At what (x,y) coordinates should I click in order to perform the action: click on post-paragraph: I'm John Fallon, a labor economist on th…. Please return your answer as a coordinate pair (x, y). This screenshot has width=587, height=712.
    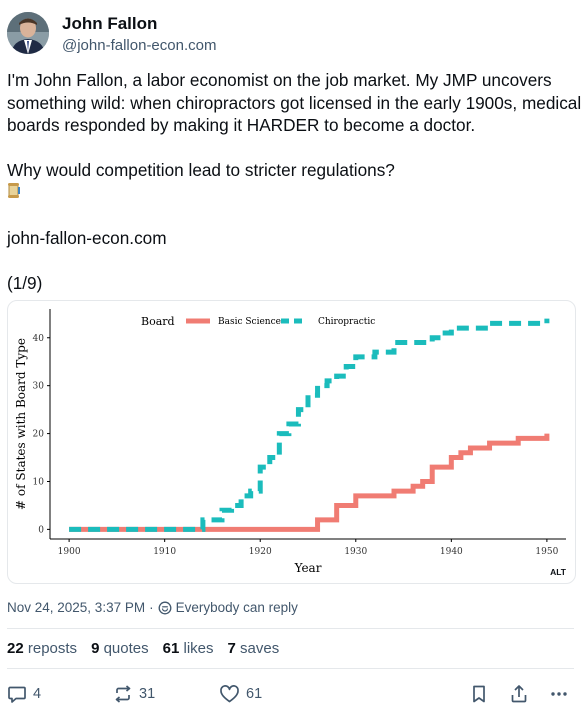
    Looking at the image, I should click on (294, 102).